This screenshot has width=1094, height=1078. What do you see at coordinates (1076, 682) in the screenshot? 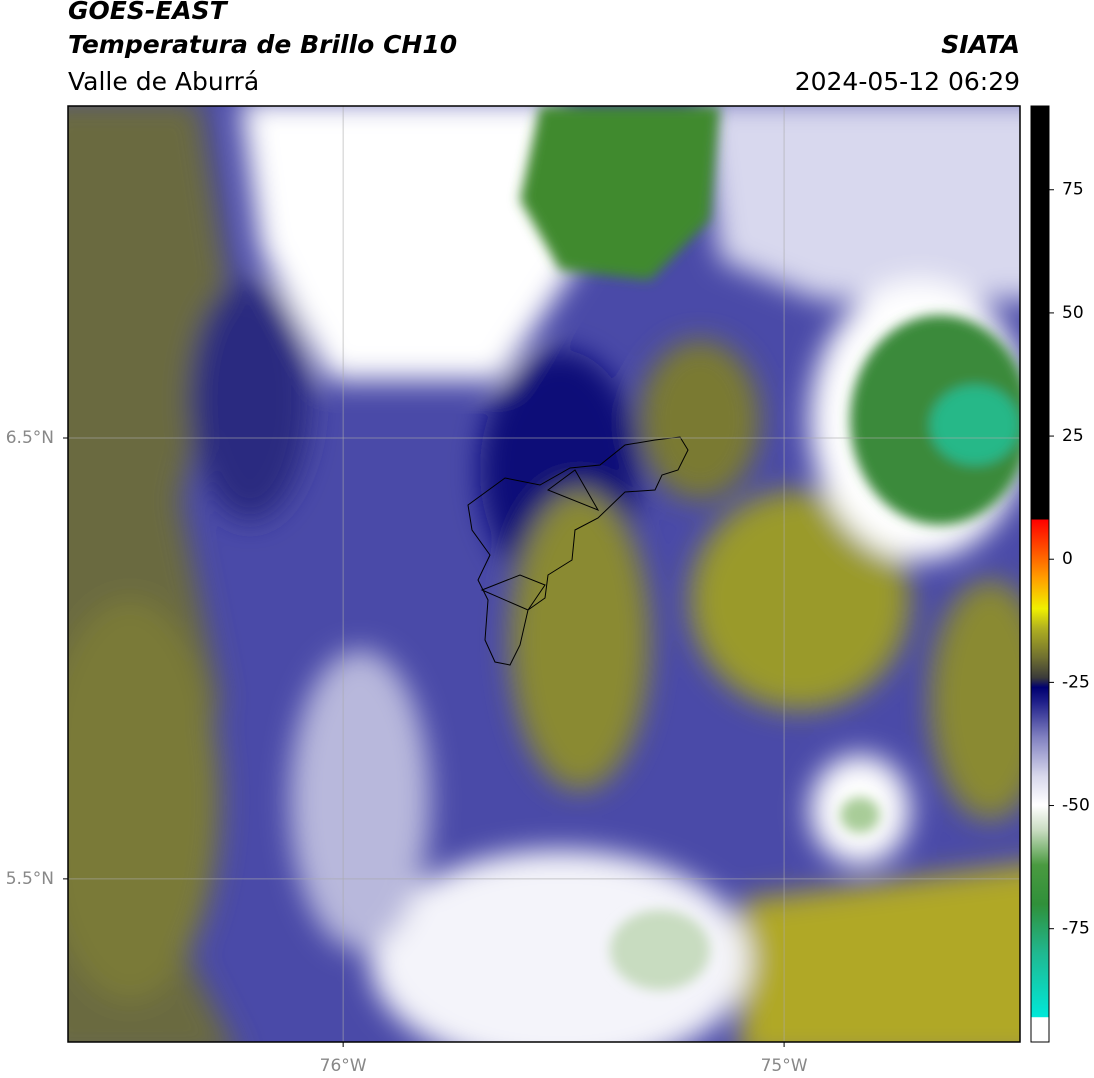
I see `colorbar-tick-label: -25` at bounding box center [1076, 682].